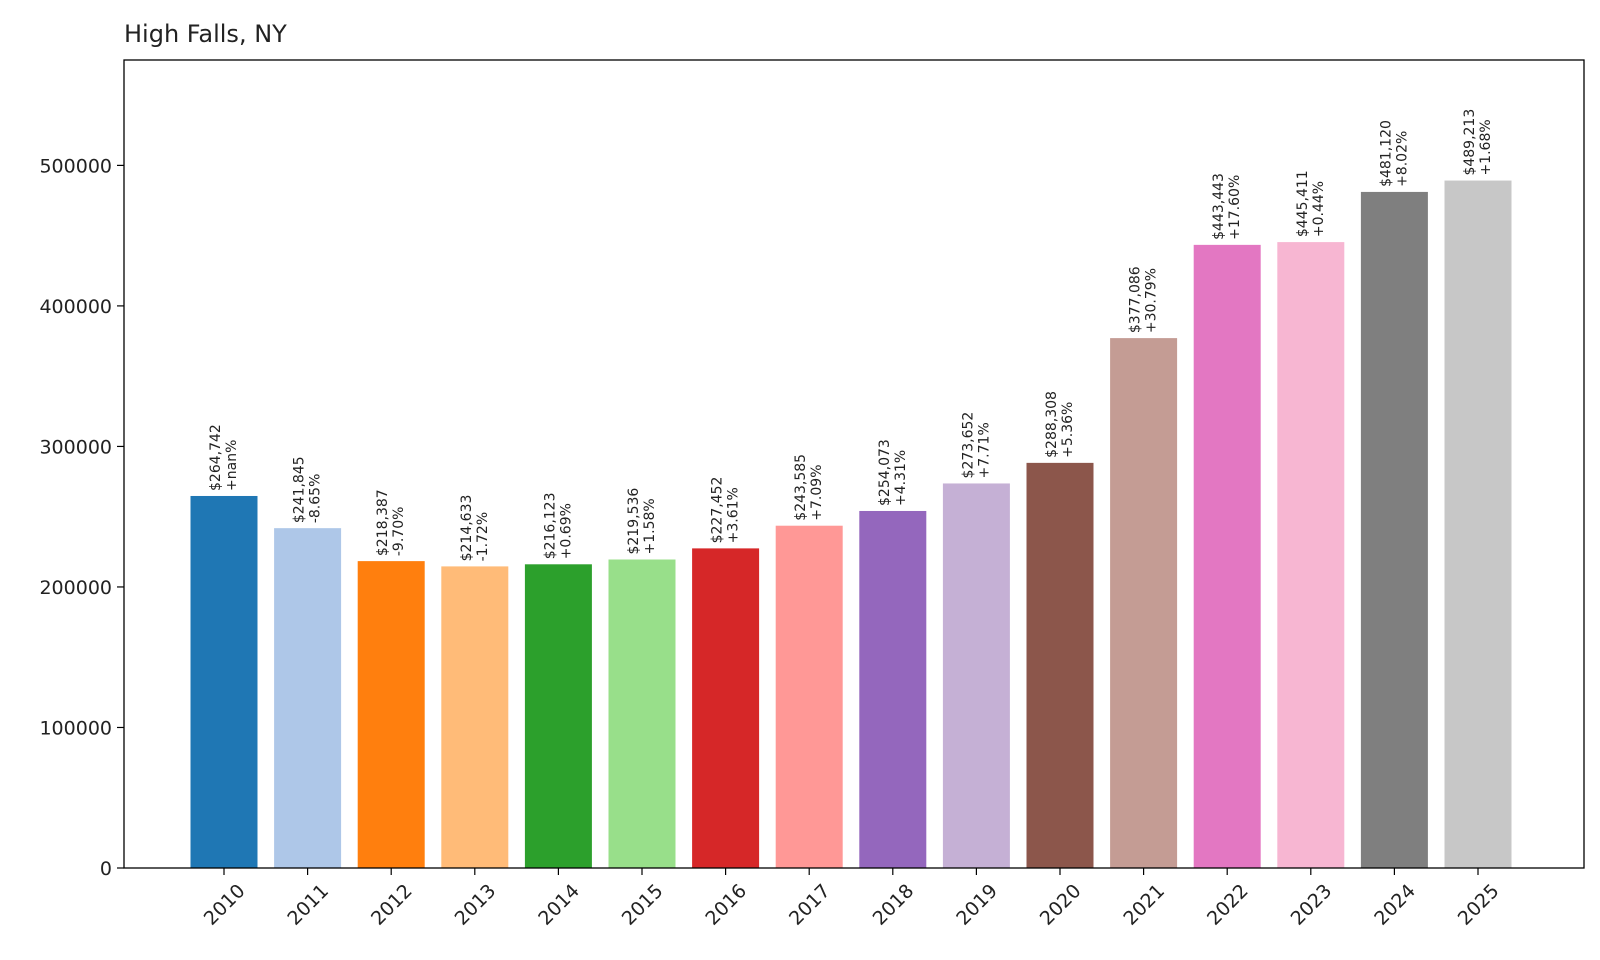  Describe the element at coordinates (392, 905) in the screenshot. I see `x-tick-label: 2012` at that location.